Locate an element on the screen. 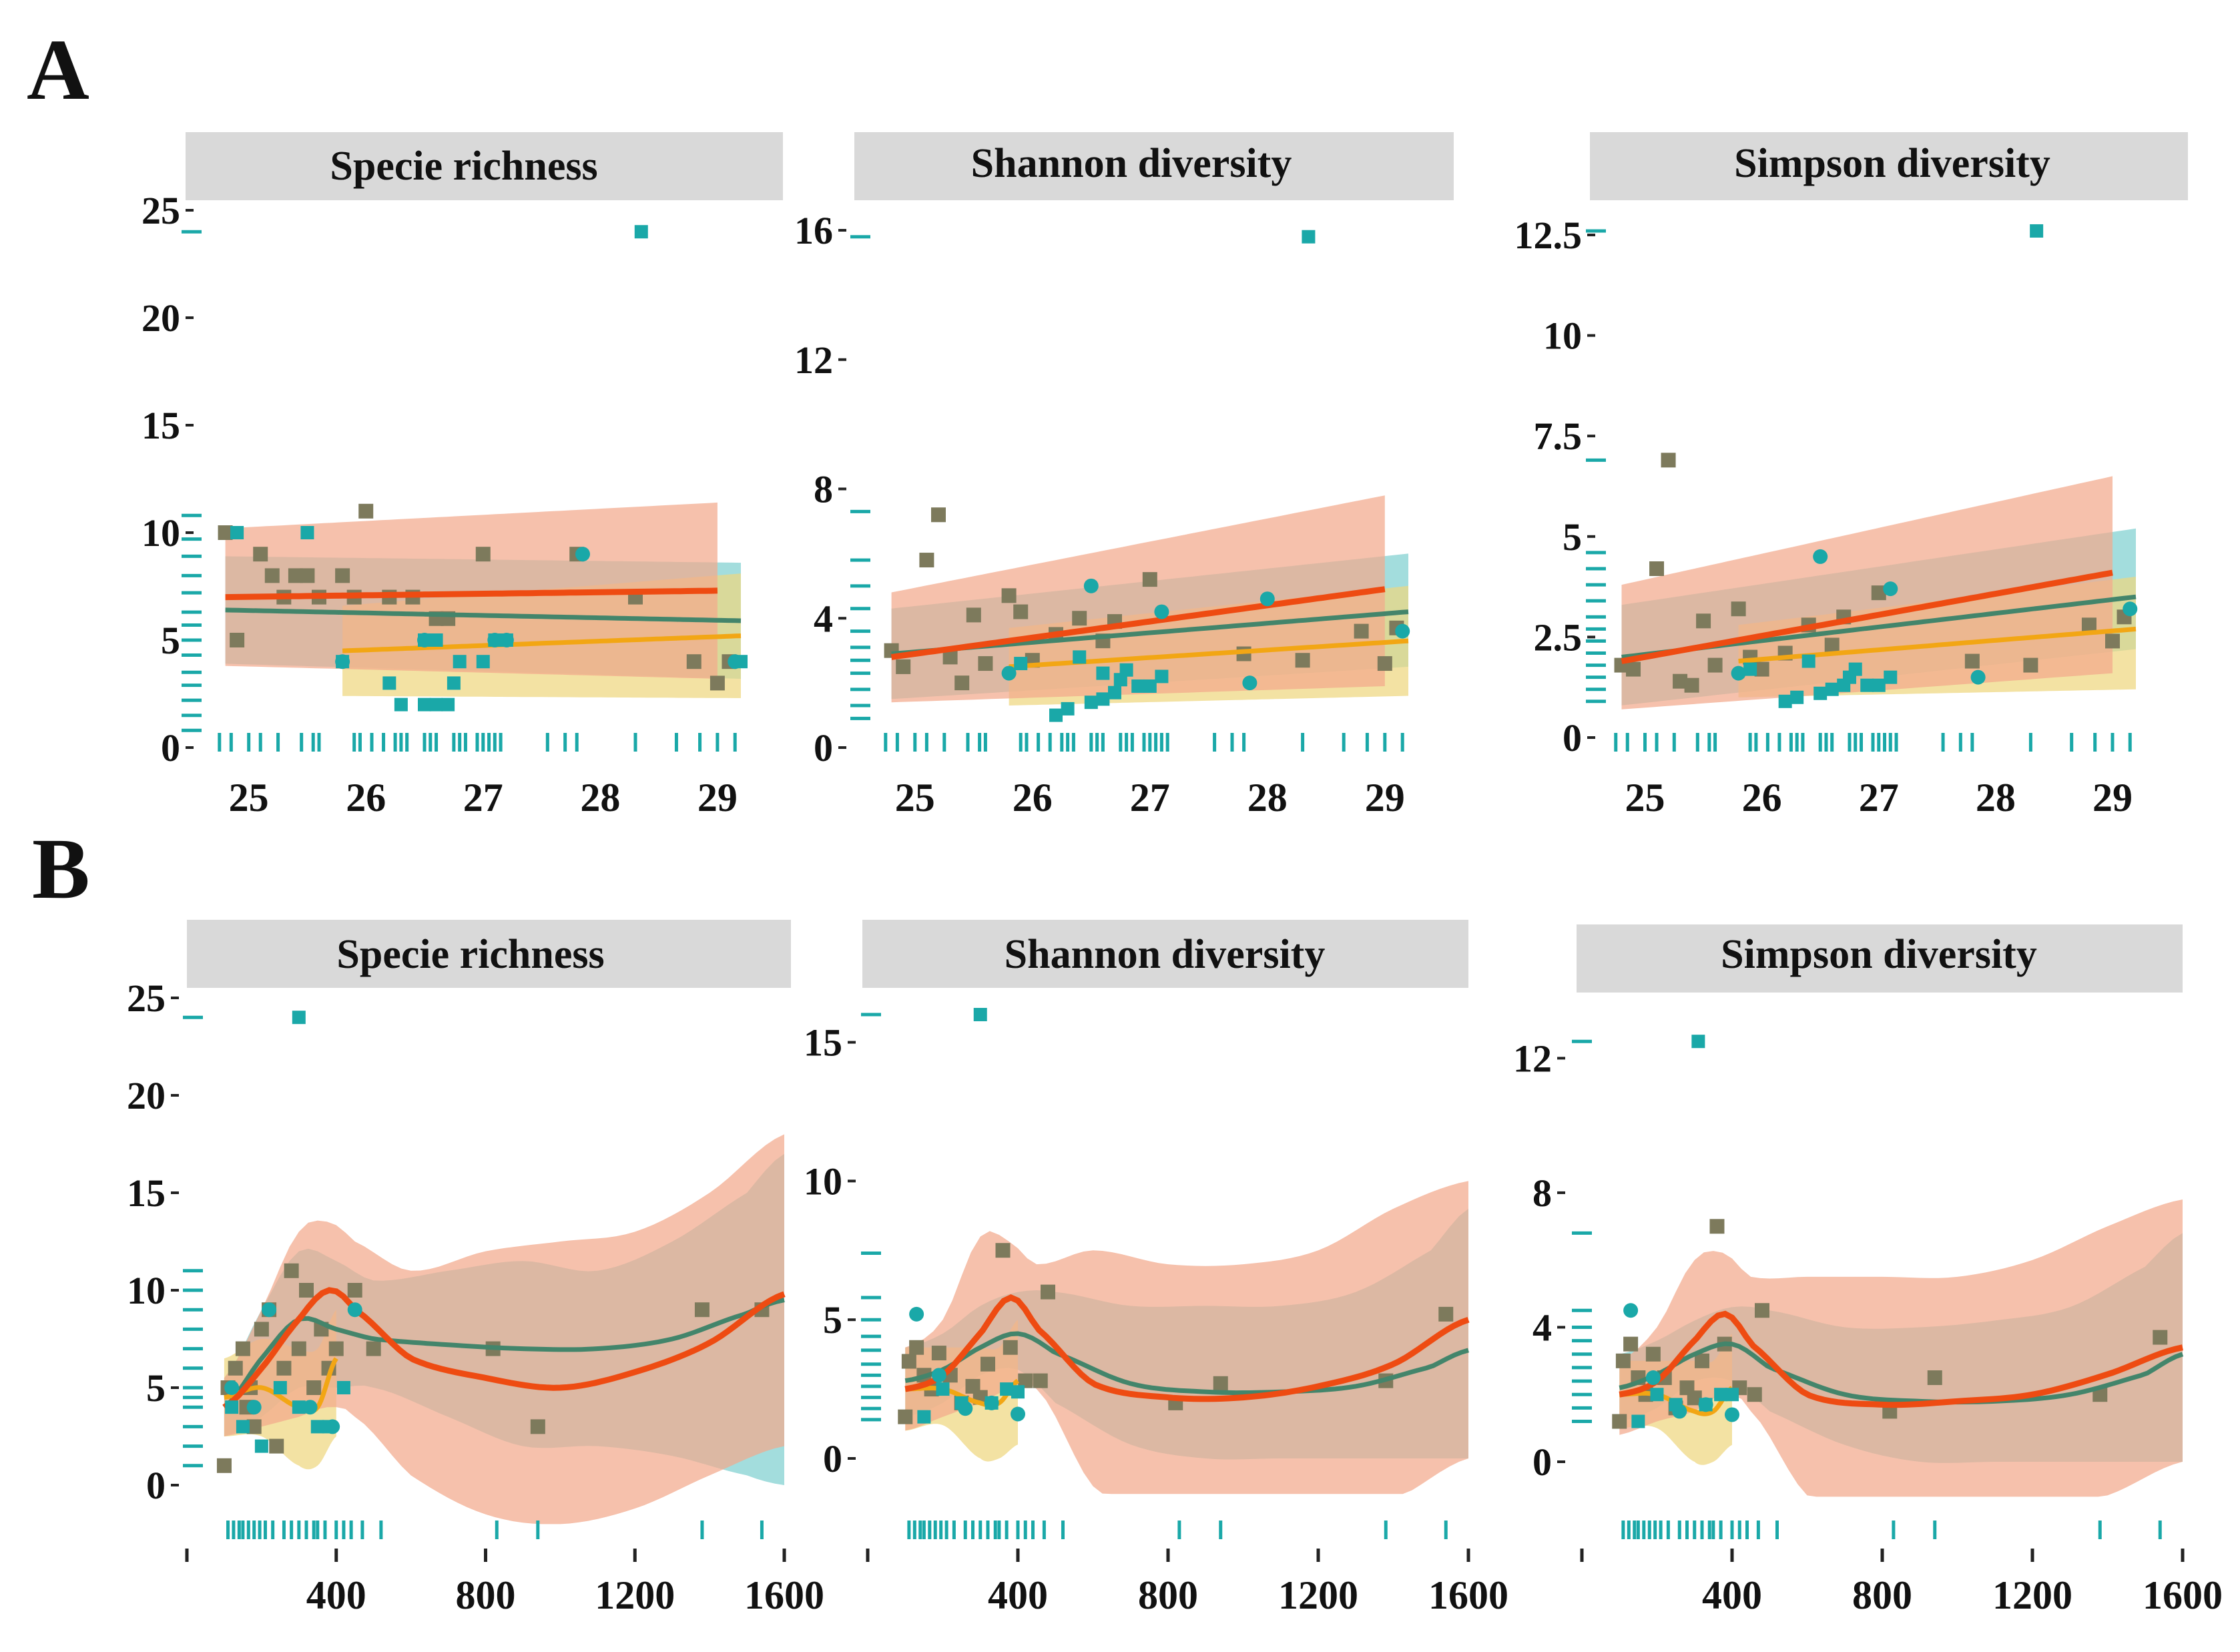 The image size is (2240, 1652). y-tick-label: 8 is located at coordinates (824, 489).